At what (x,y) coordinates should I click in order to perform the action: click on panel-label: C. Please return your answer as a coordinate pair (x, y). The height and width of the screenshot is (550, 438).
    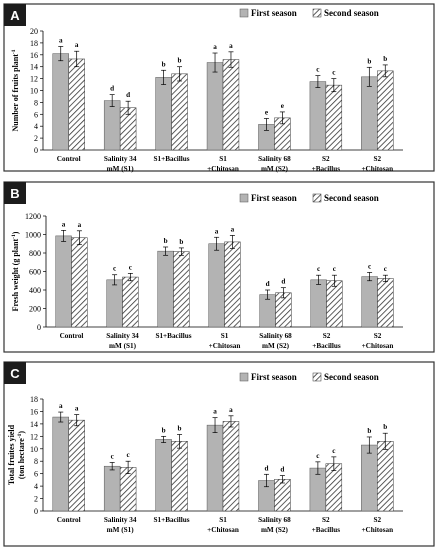
    Looking at the image, I should click on (15, 373).